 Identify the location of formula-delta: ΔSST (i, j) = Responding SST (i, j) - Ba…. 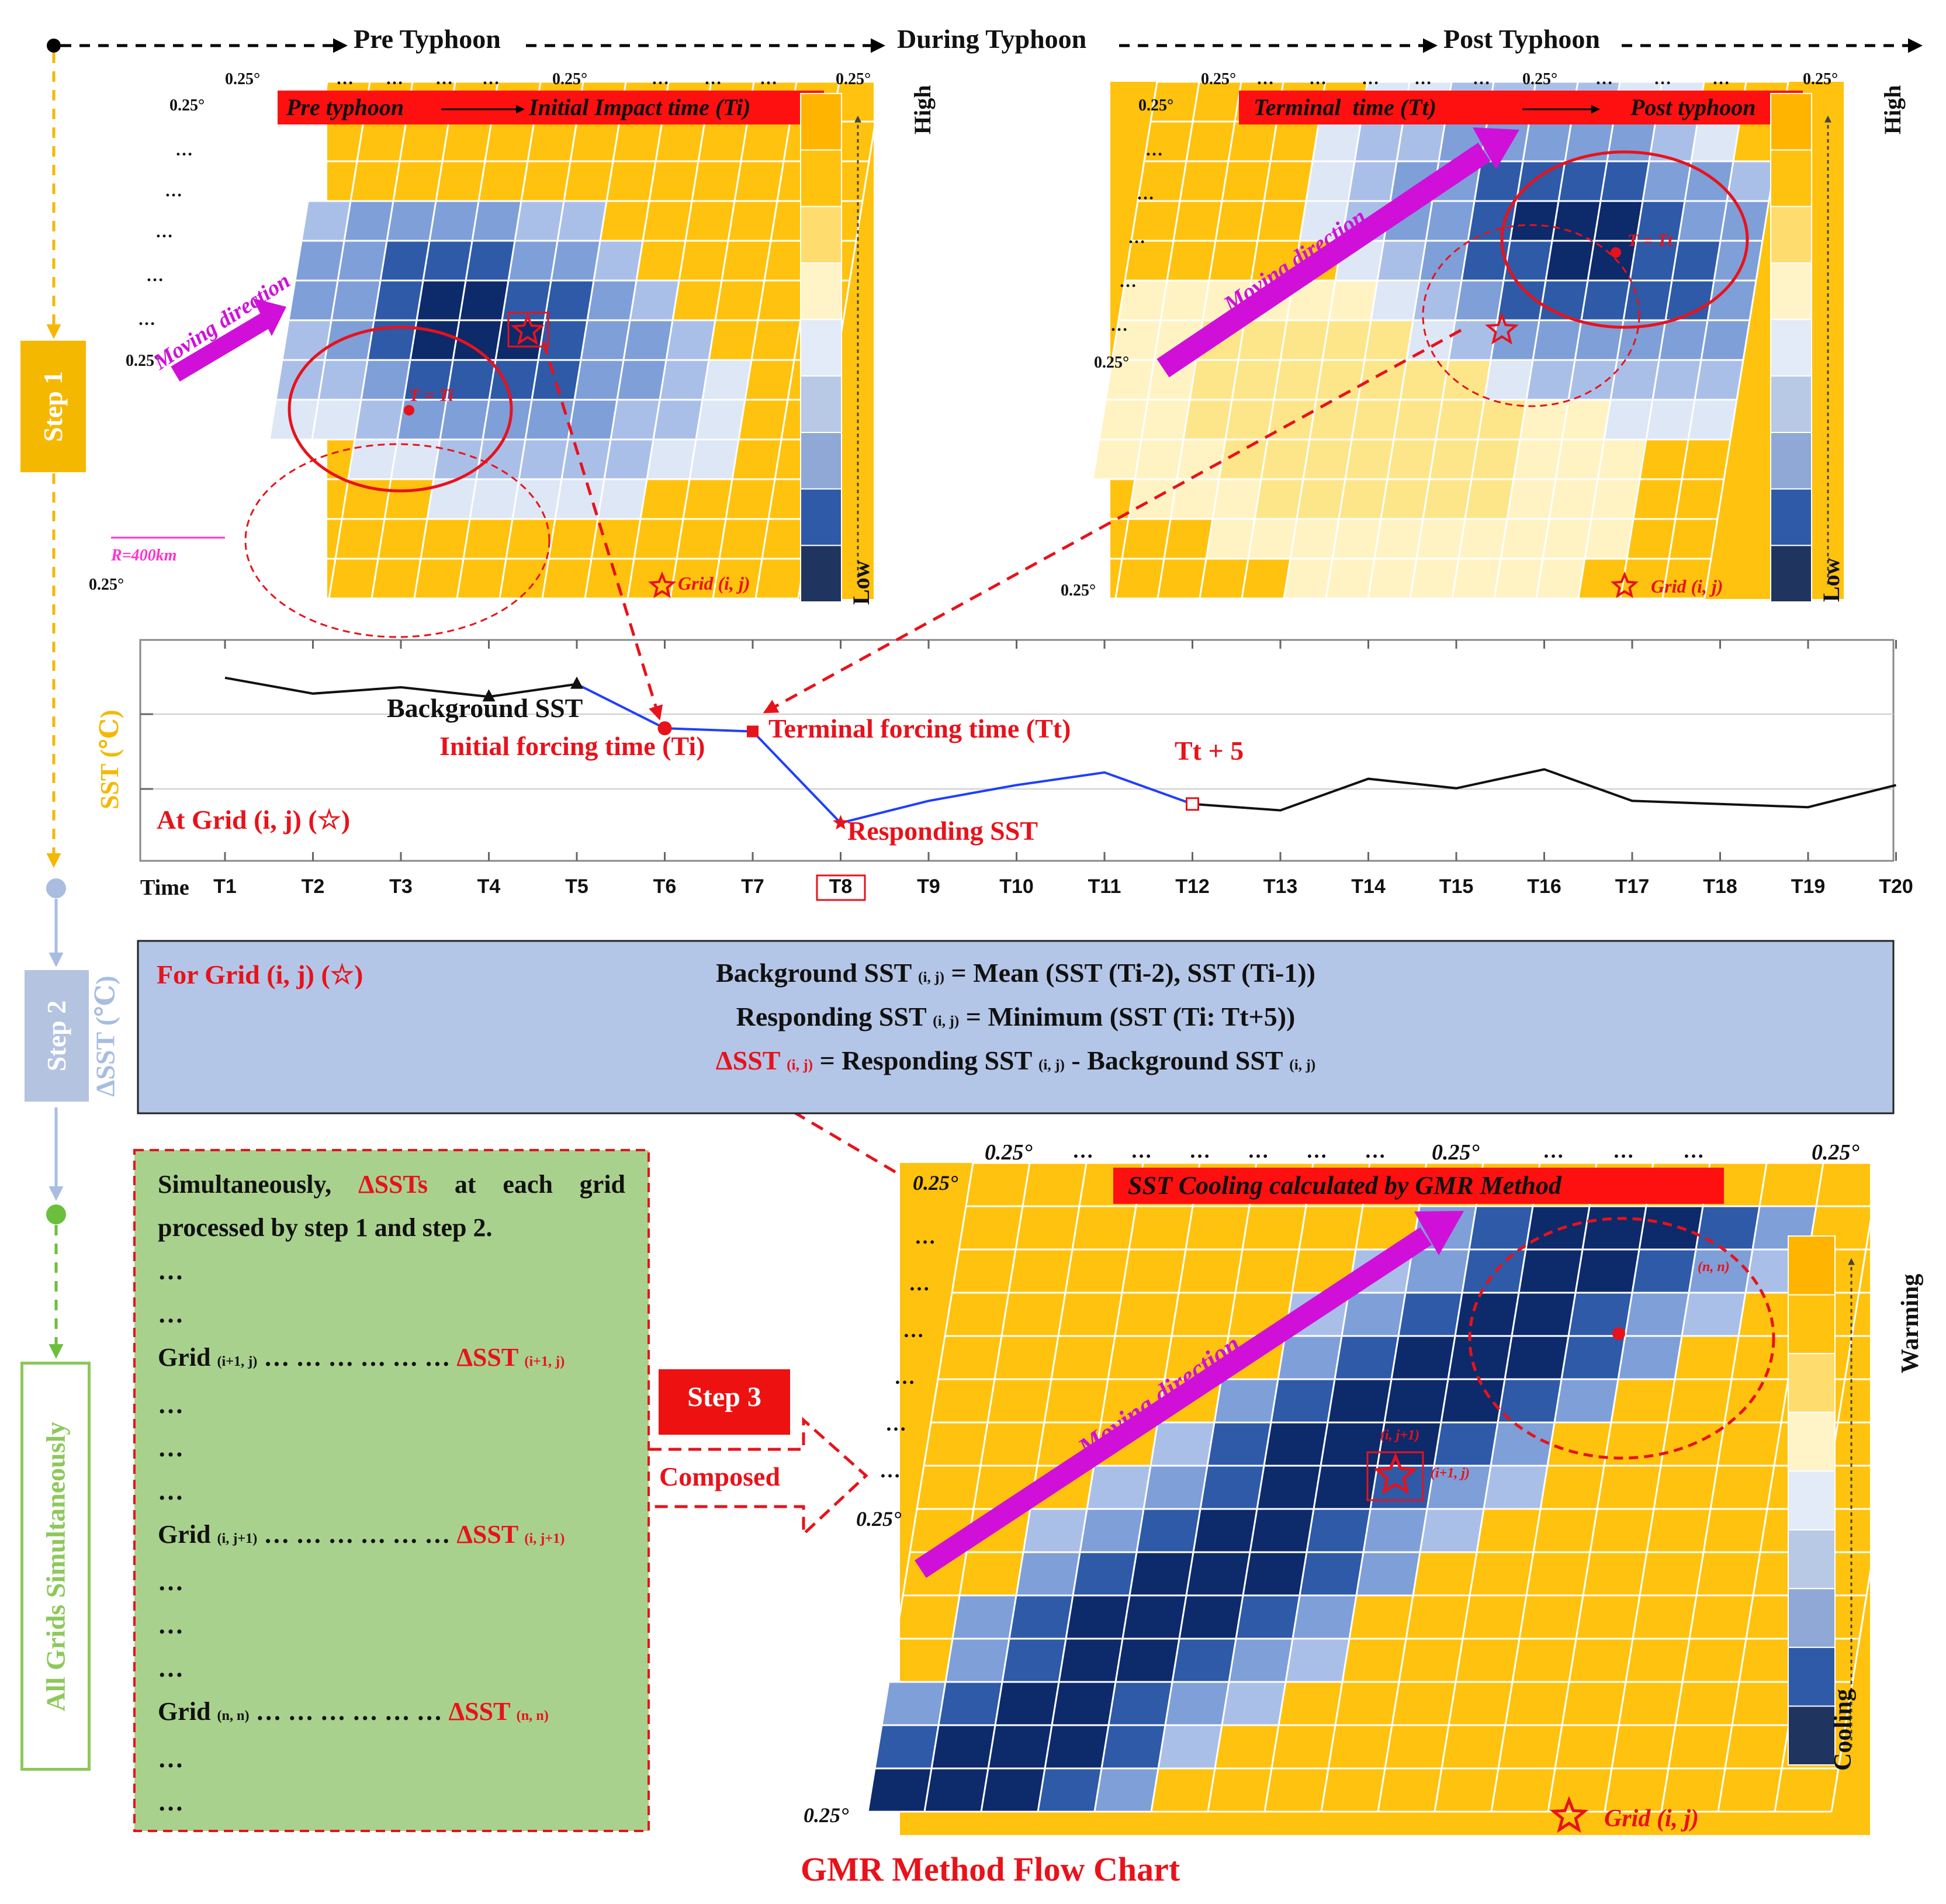
(1015, 1060).